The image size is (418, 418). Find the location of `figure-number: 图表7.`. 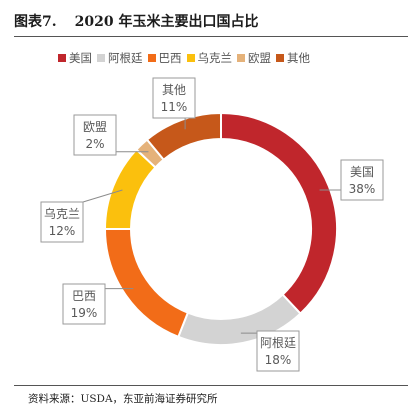

figure-number: 图表7. is located at coordinates (35, 22).